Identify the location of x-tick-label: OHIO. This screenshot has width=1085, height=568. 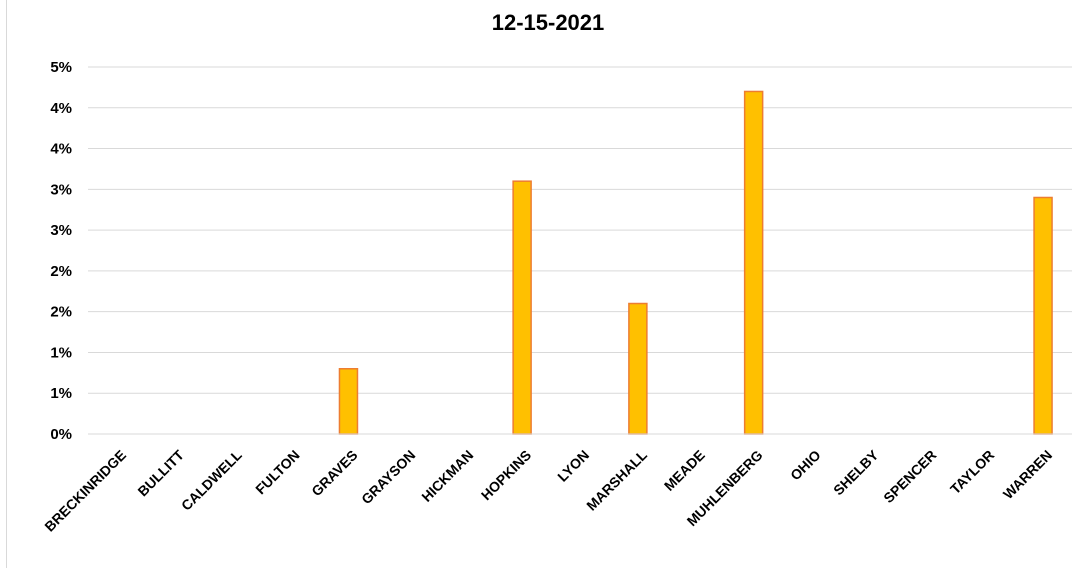
(805, 465).